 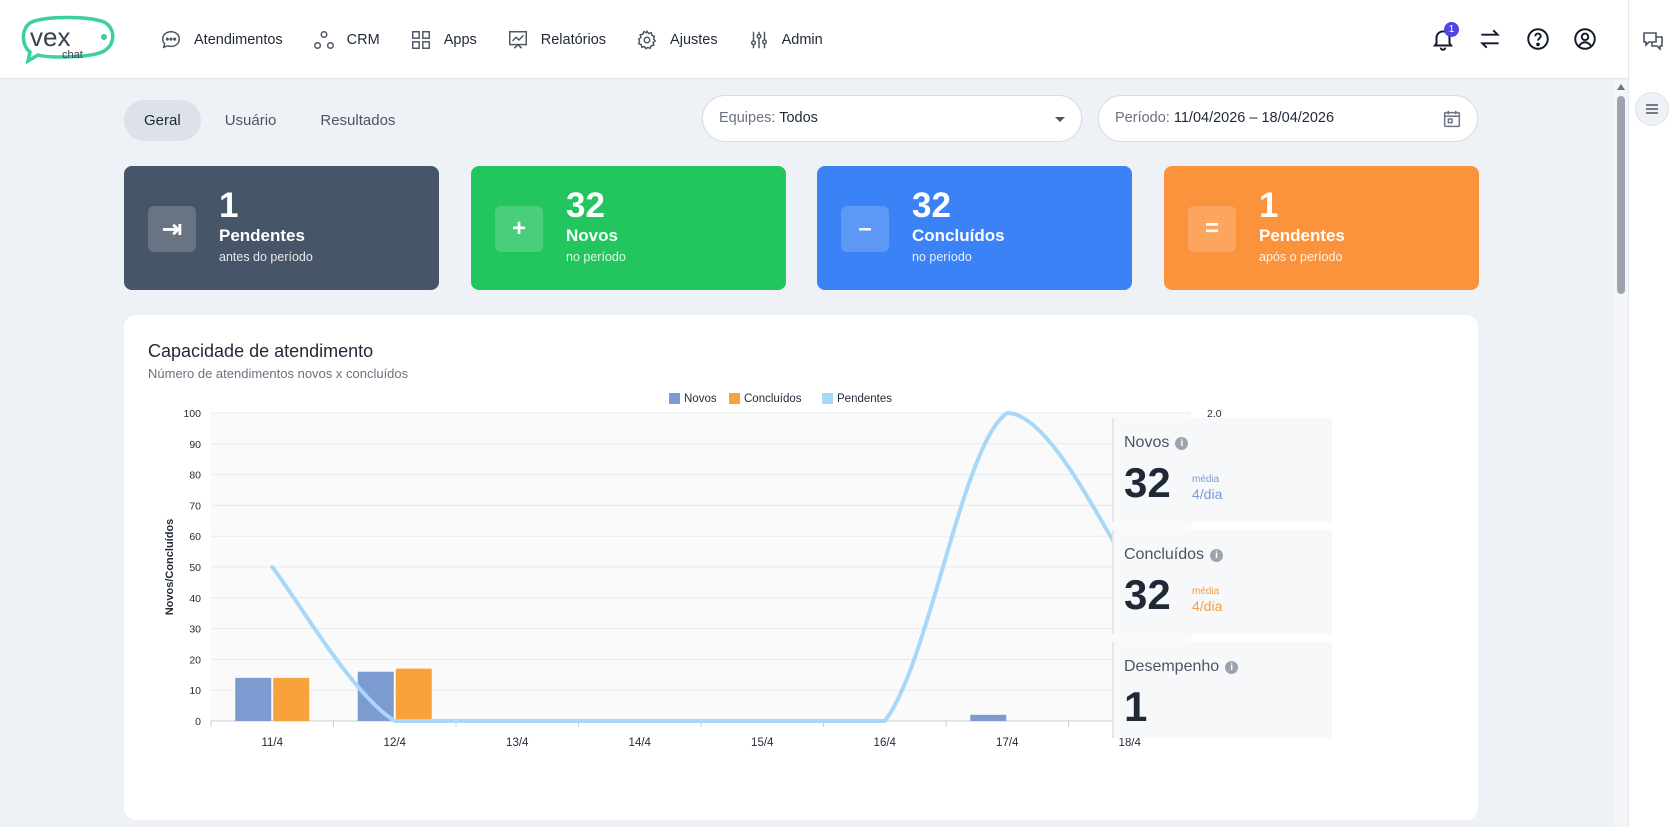 What do you see at coordinates (266, 257) in the screenshot?
I see `kpi-subtitle: antes do período` at bounding box center [266, 257].